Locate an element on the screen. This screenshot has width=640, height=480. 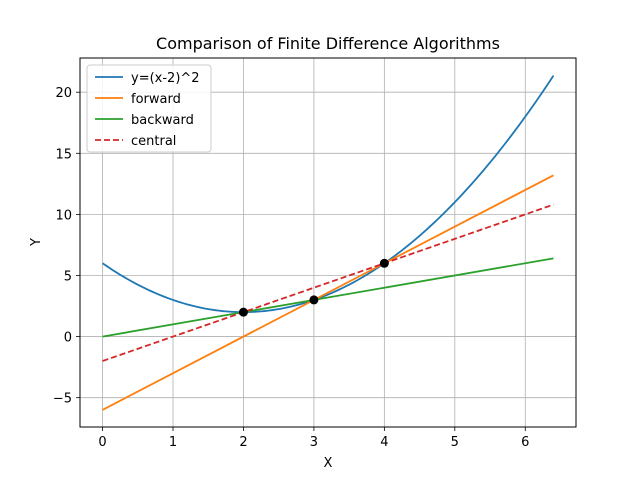
sample-points is located at coordinates (313, 287).